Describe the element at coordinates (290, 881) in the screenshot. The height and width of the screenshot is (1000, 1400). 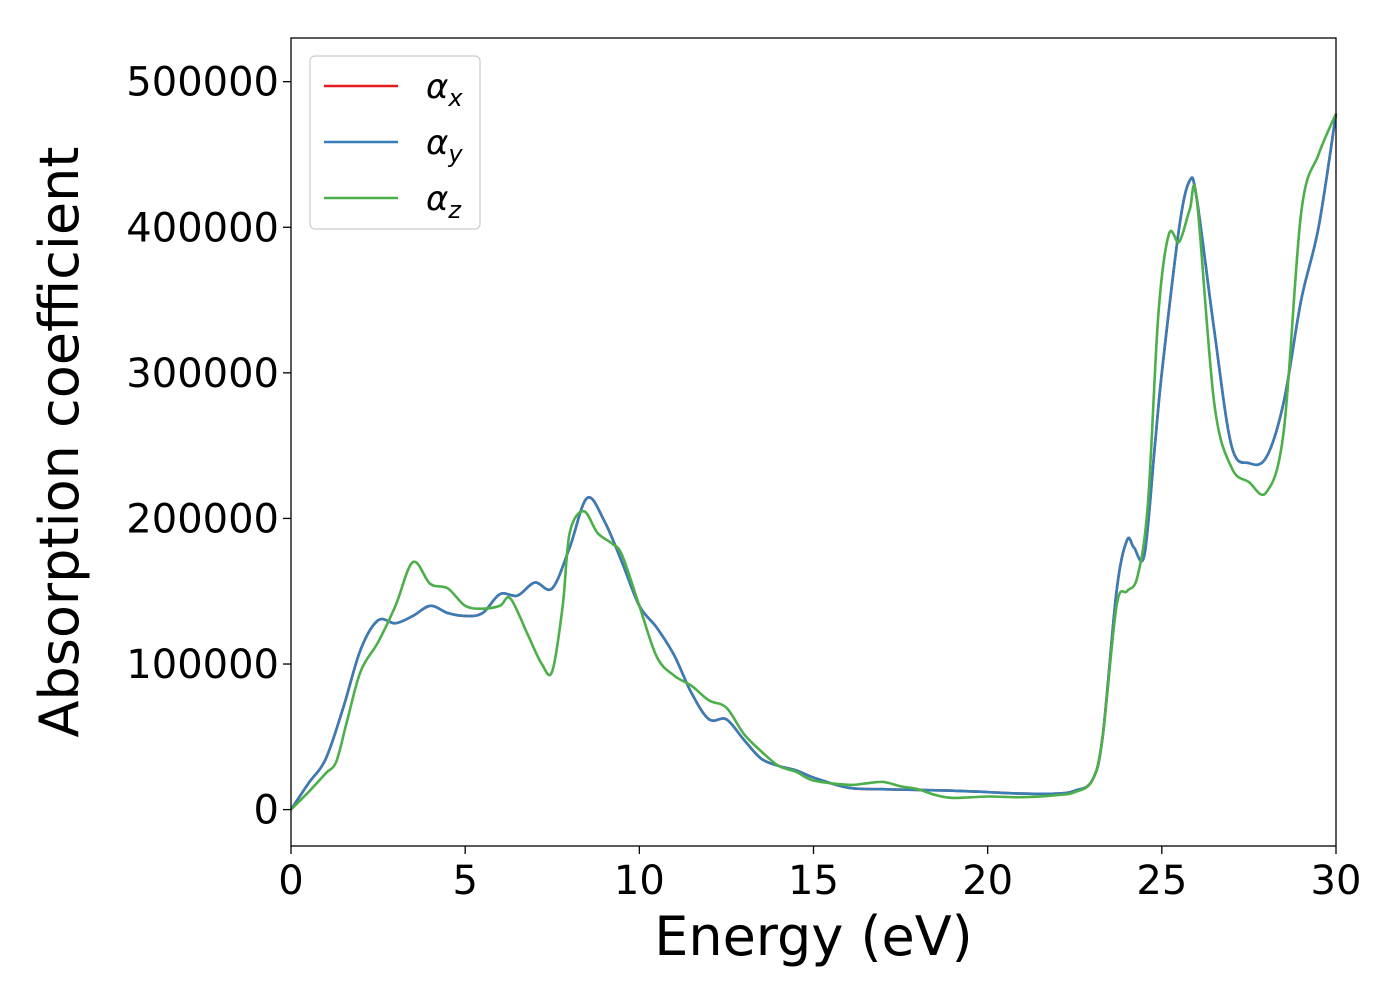
I see `x-tick-label: 0` at that location.